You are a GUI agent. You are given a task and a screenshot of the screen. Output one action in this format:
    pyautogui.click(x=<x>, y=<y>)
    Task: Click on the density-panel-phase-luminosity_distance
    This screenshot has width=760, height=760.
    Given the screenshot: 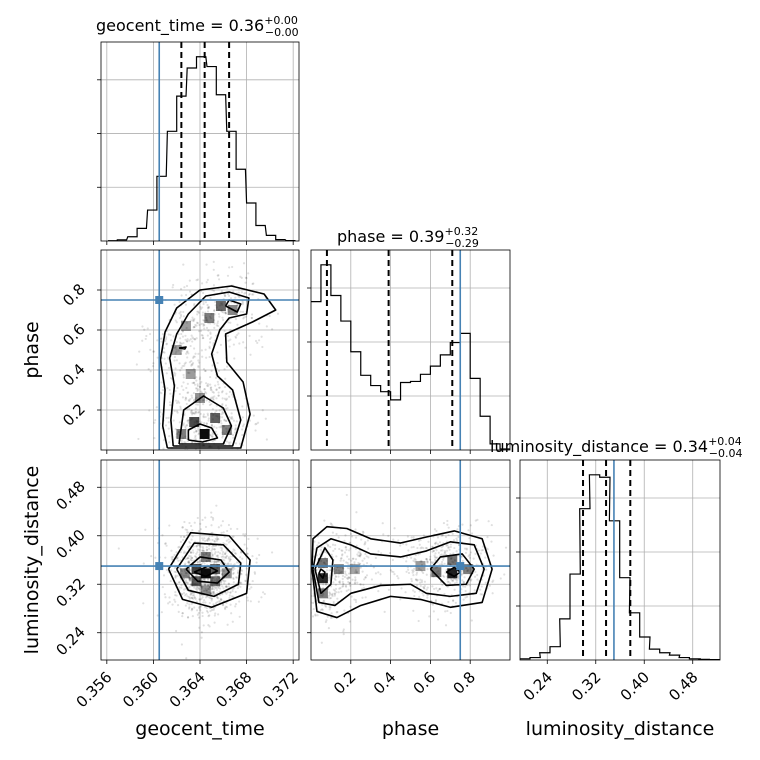 What is the action you would take?
    pyautogui.click(x=409, y=561)
    